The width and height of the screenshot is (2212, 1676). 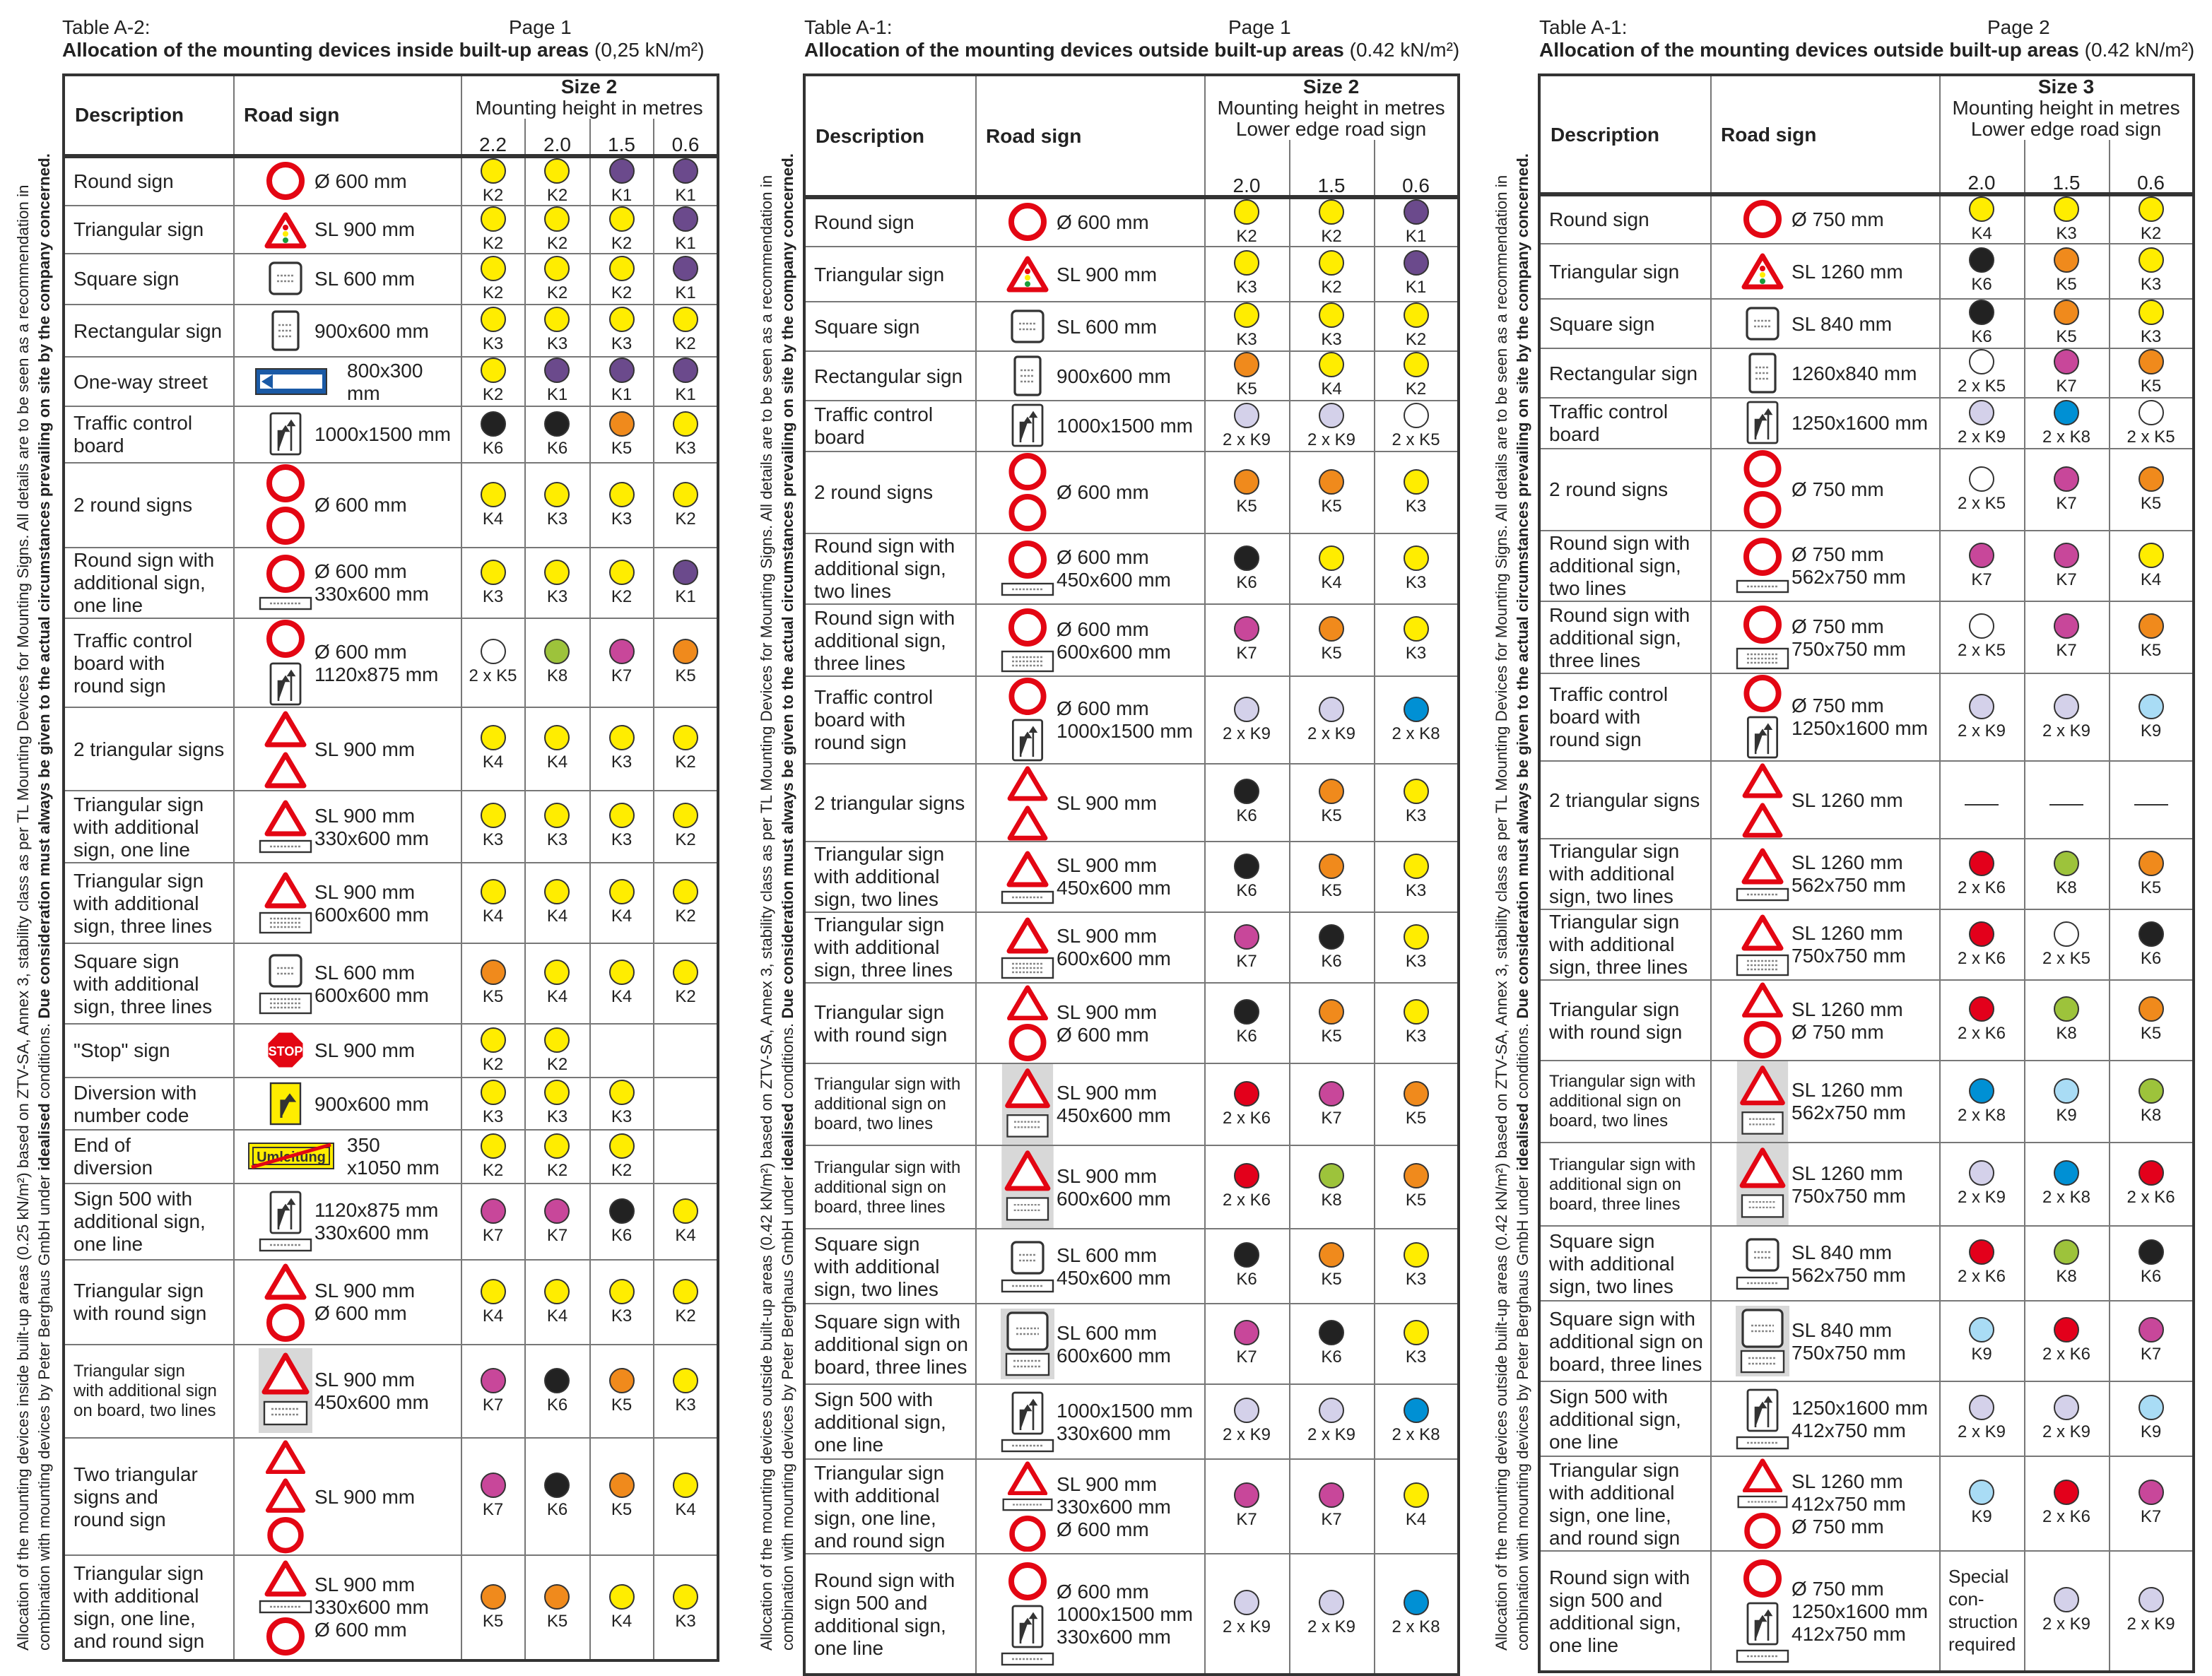 What do you see at coordinates (1416, 1421) in the screenshot?
I see `stability-class-cell: 2 x K8` at bounding box center [1416, 1421].